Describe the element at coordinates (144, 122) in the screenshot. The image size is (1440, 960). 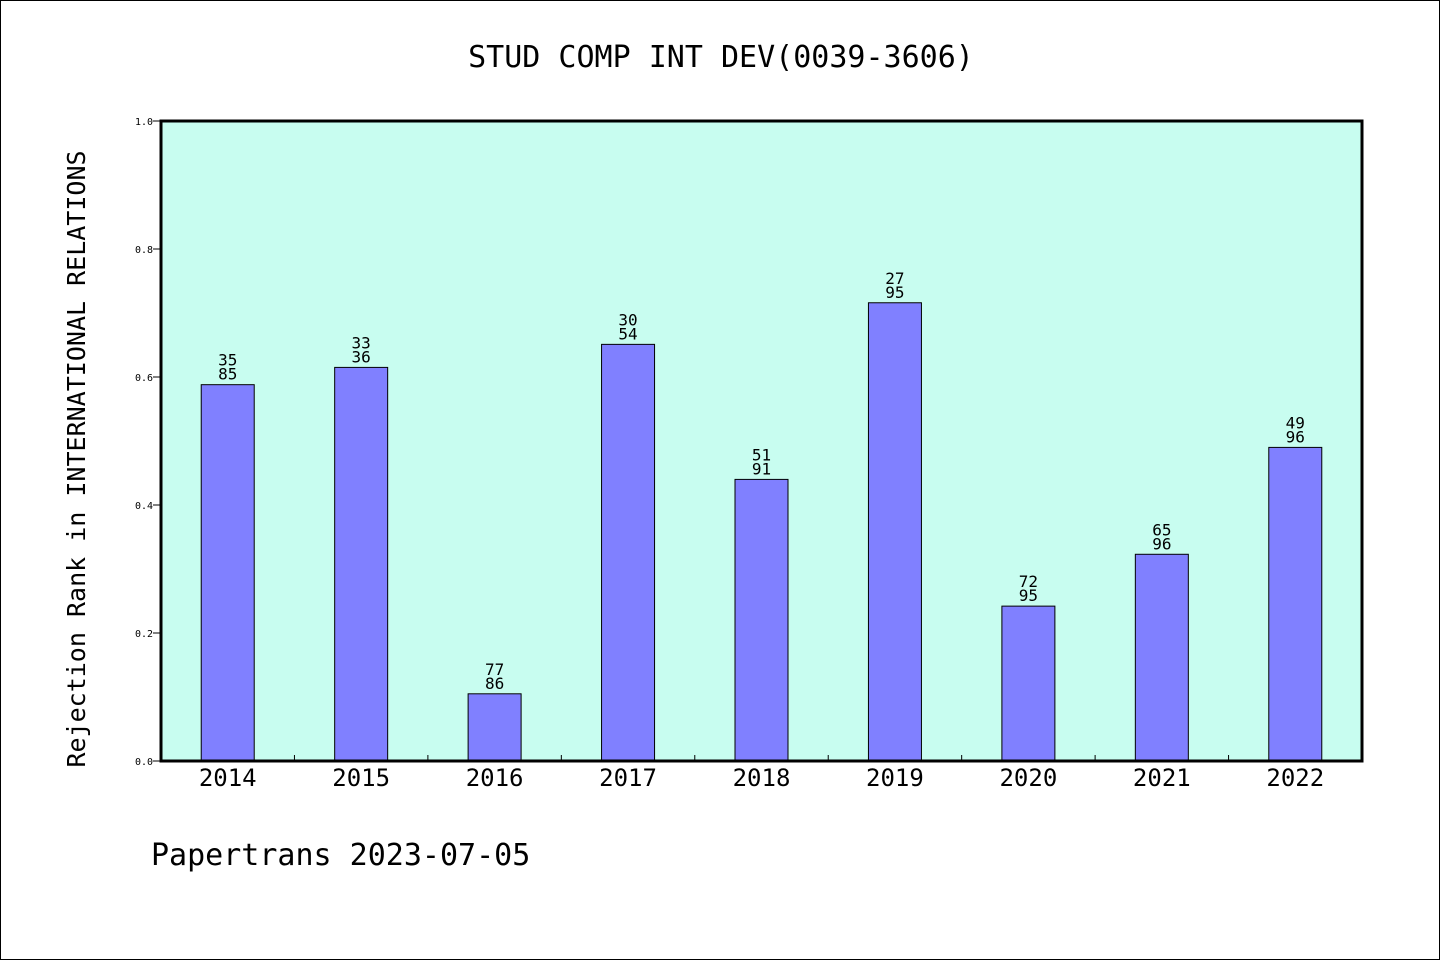
I see `y-tick-label: 1.0` at that location.